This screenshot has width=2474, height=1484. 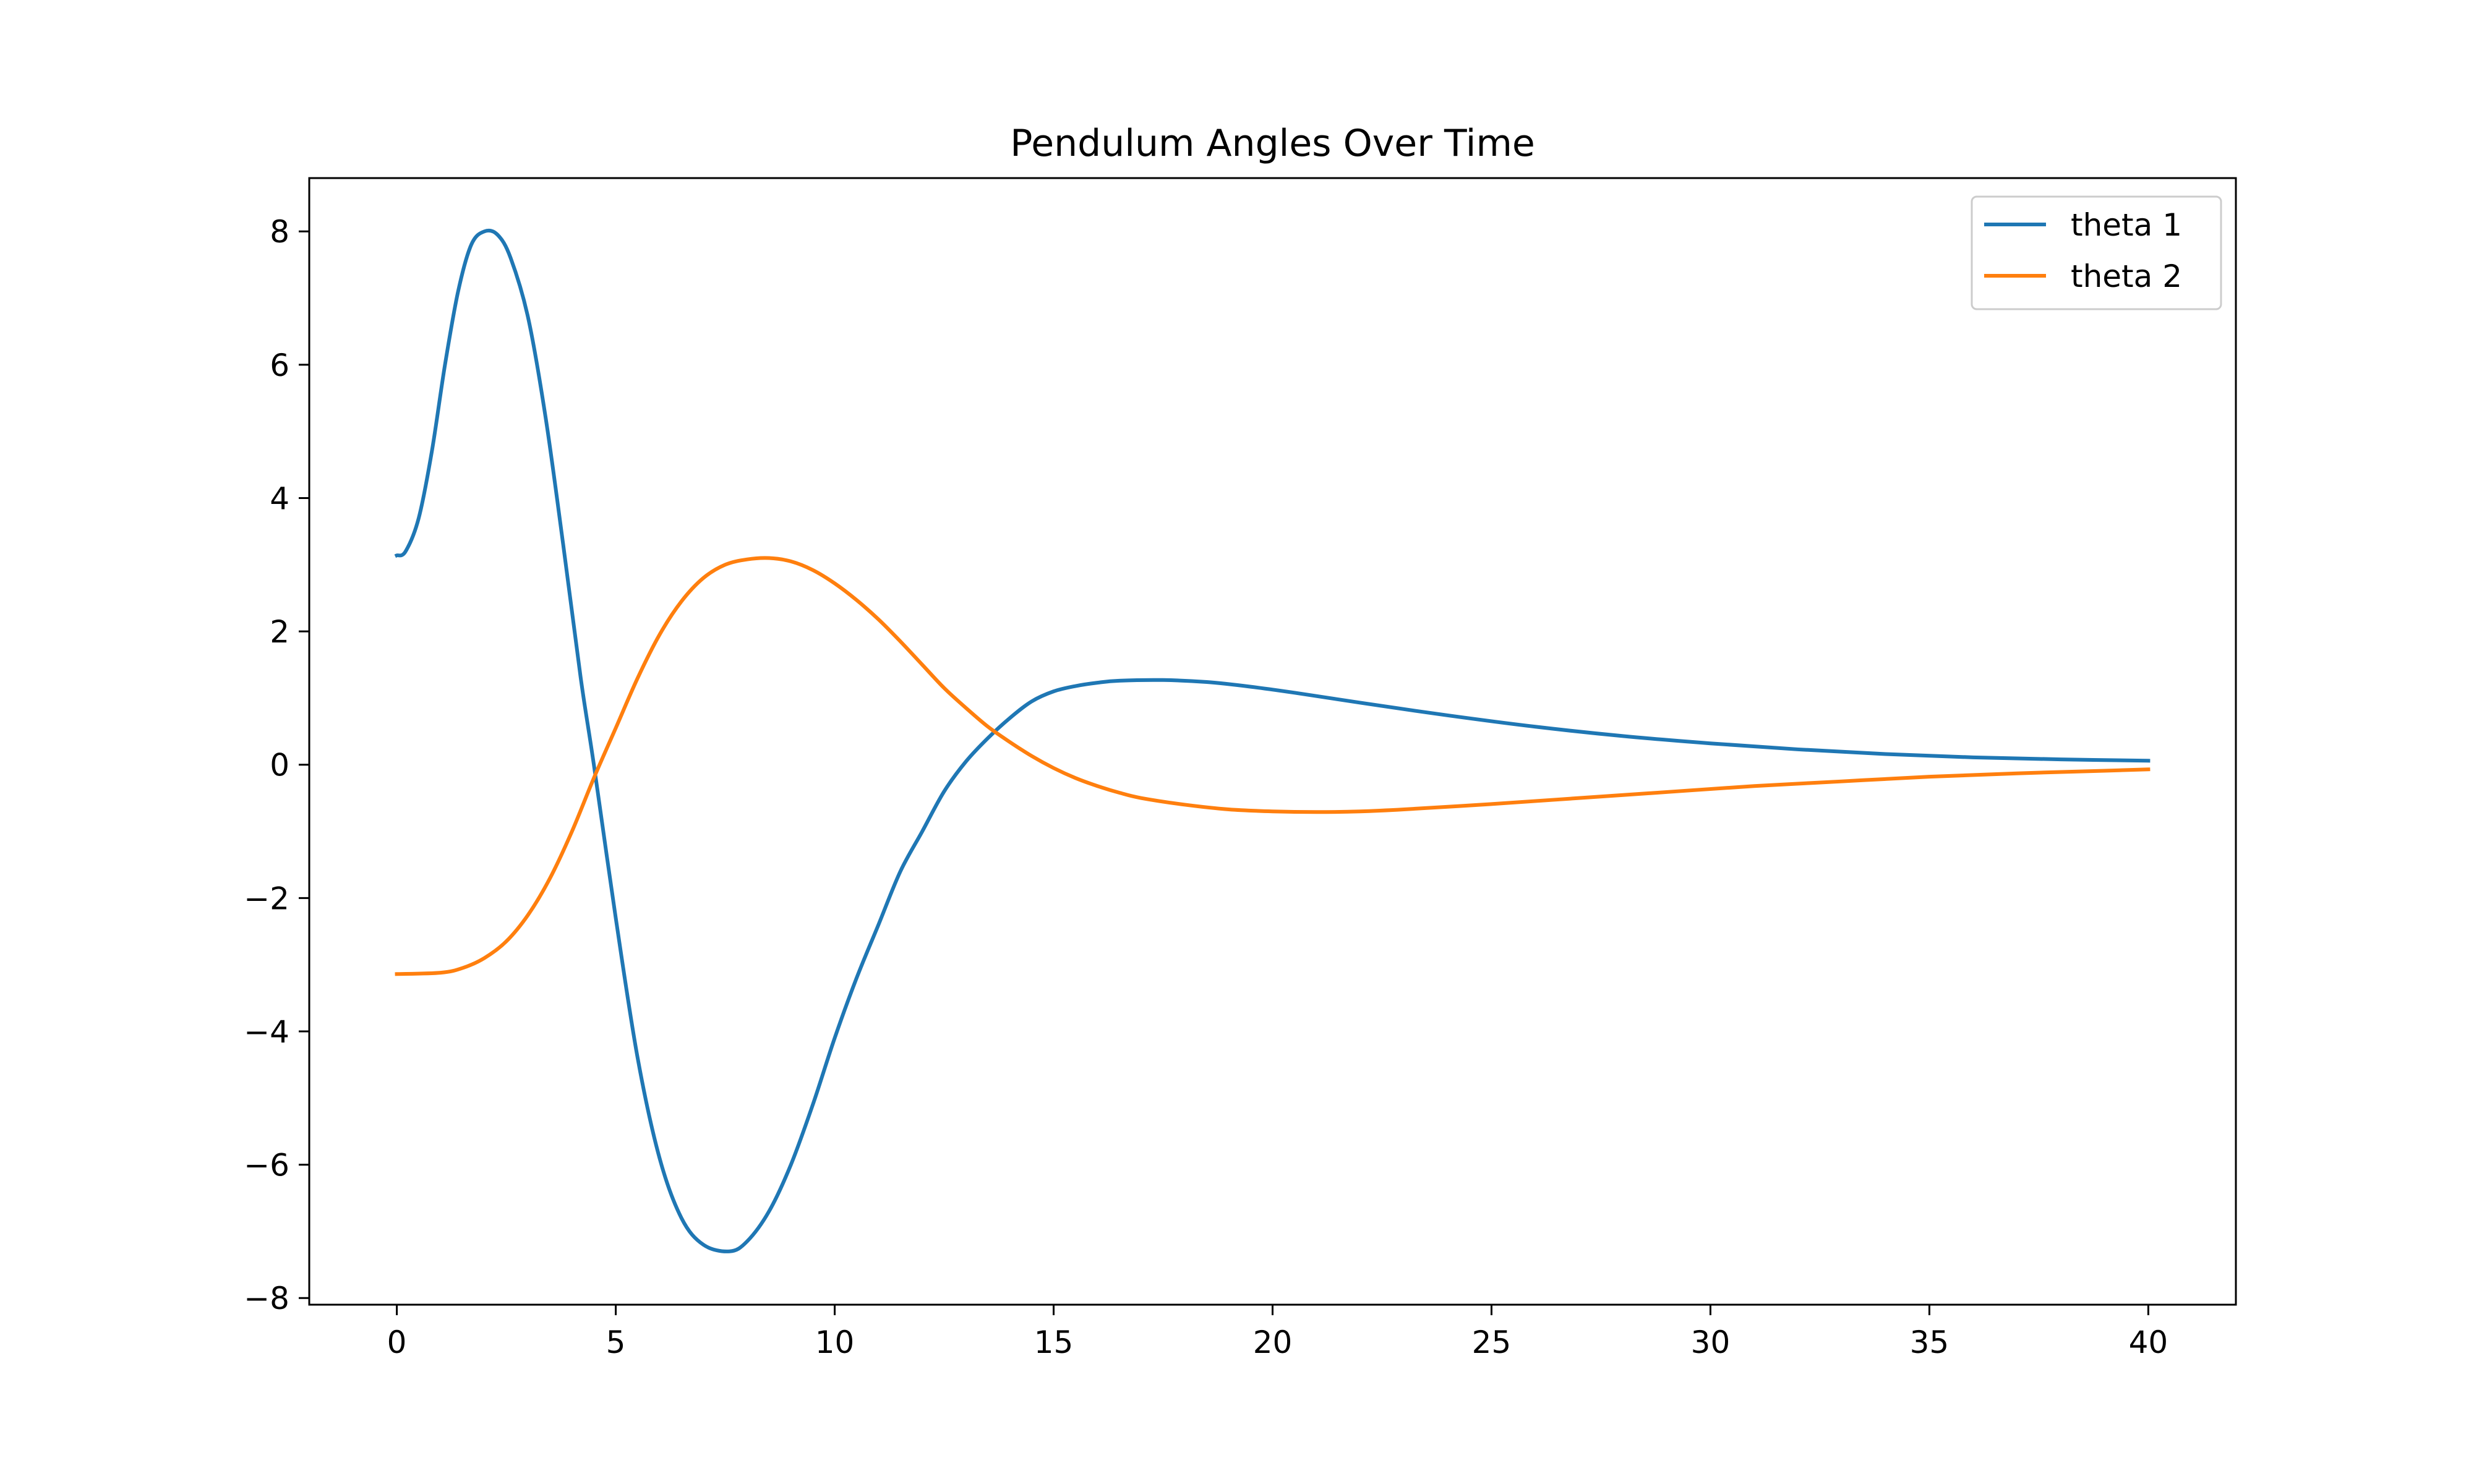 What do you see at coordinates (279, 498) in the screenshot?
I see `y-tick-label: 4` at bounding box center [279, 498].